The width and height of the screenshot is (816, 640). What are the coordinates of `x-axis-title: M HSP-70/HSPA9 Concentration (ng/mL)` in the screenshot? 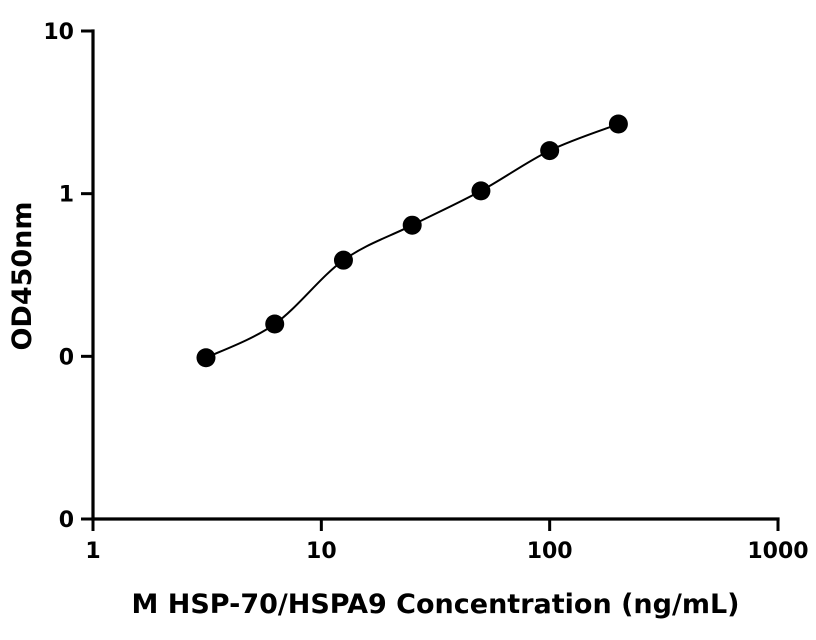 It's located at (435, 604).